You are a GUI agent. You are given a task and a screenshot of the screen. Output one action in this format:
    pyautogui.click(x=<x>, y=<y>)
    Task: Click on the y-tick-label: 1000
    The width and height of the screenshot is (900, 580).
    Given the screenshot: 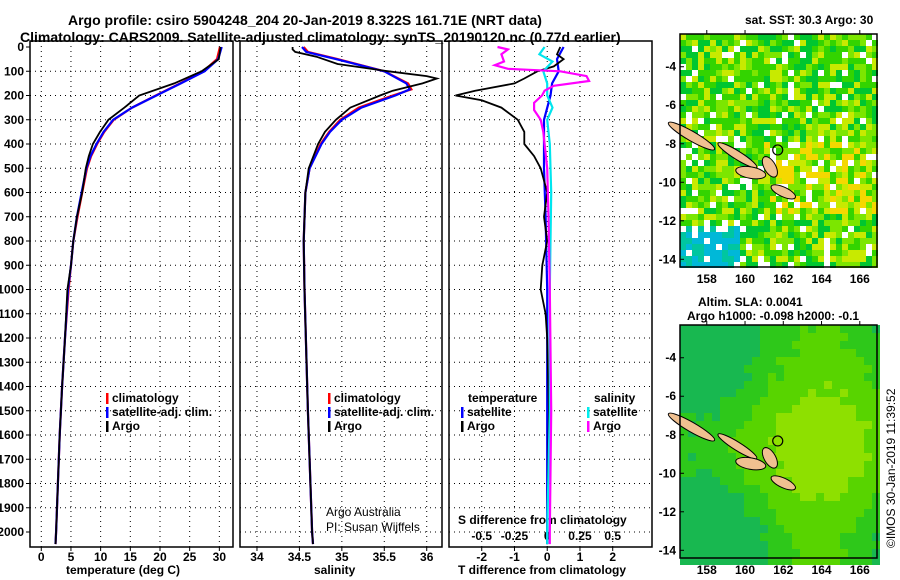 What is the action you would take?
    pyautogui.click(x=12, y=290)
    